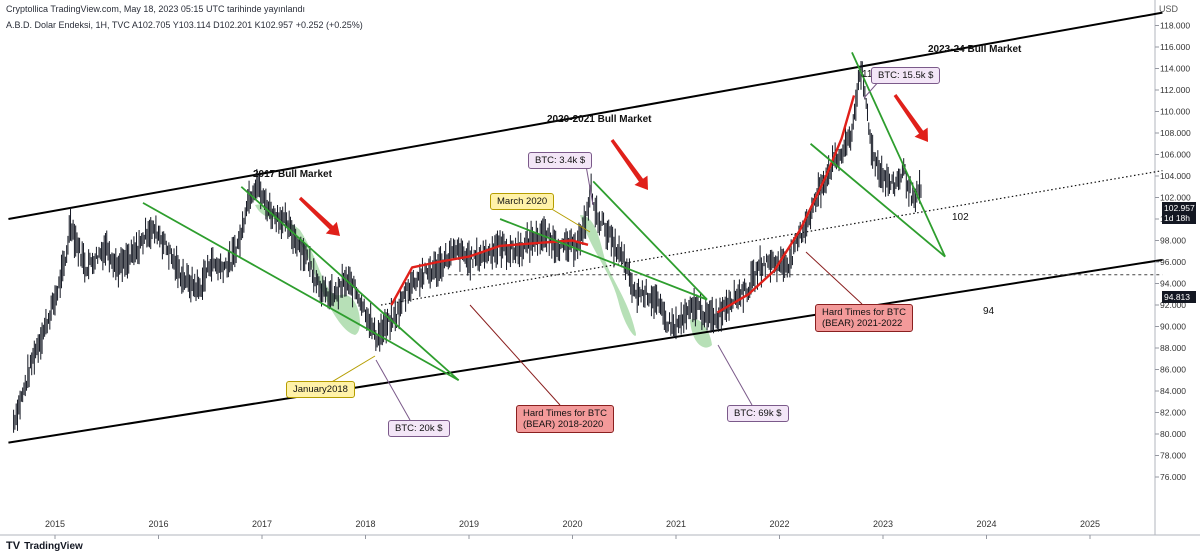  I want to click on price-tick-label: 82.000, so click(1173, 413).